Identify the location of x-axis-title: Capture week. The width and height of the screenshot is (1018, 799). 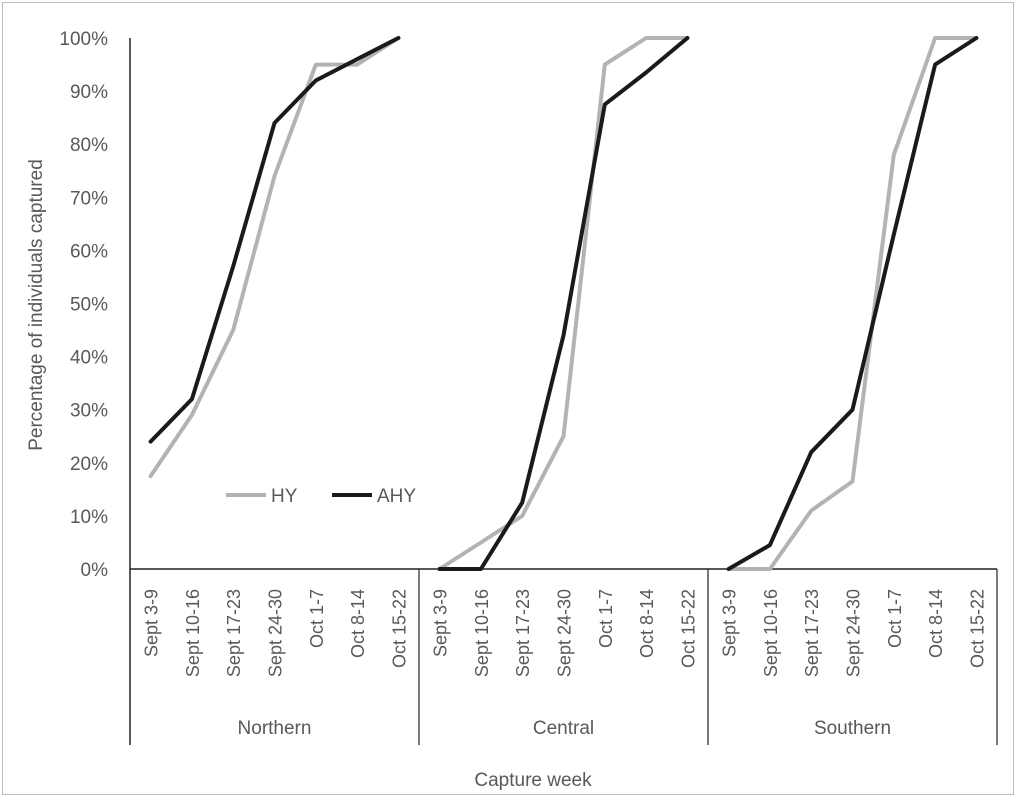
(533, 780).